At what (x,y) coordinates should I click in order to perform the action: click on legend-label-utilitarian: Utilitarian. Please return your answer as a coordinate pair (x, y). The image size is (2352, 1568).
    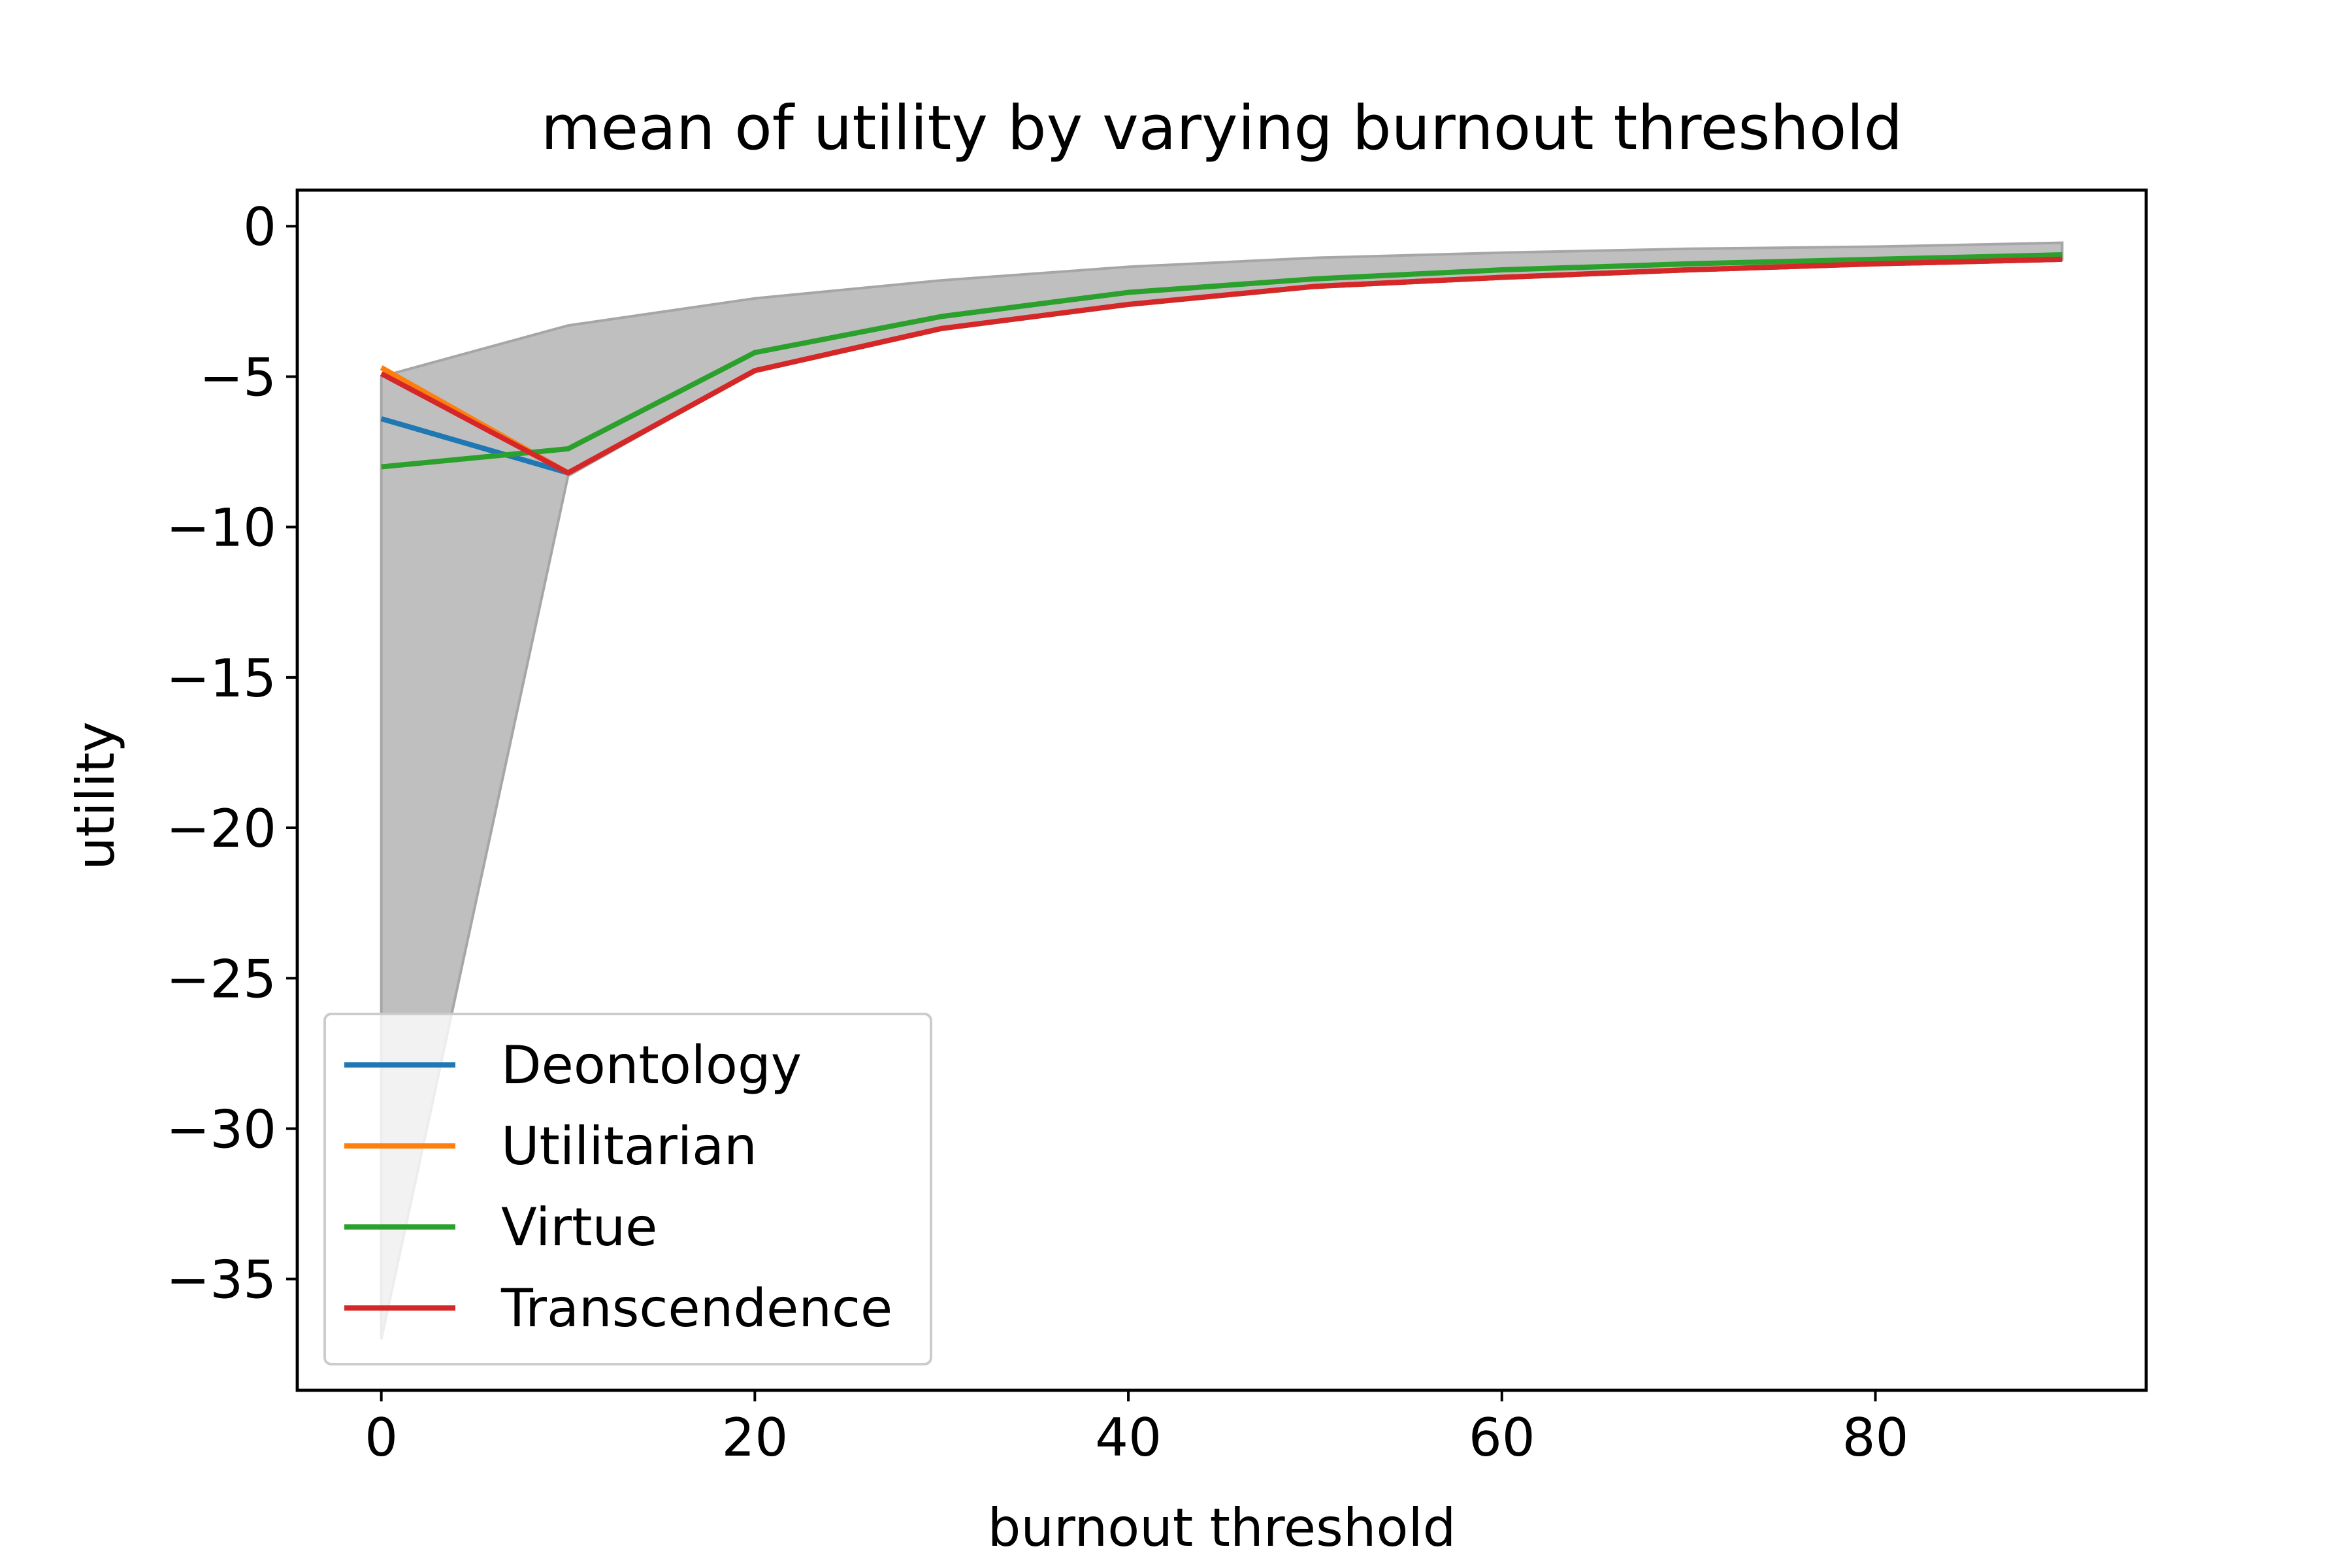
    Looking at the image, I should click on (629, 1146).